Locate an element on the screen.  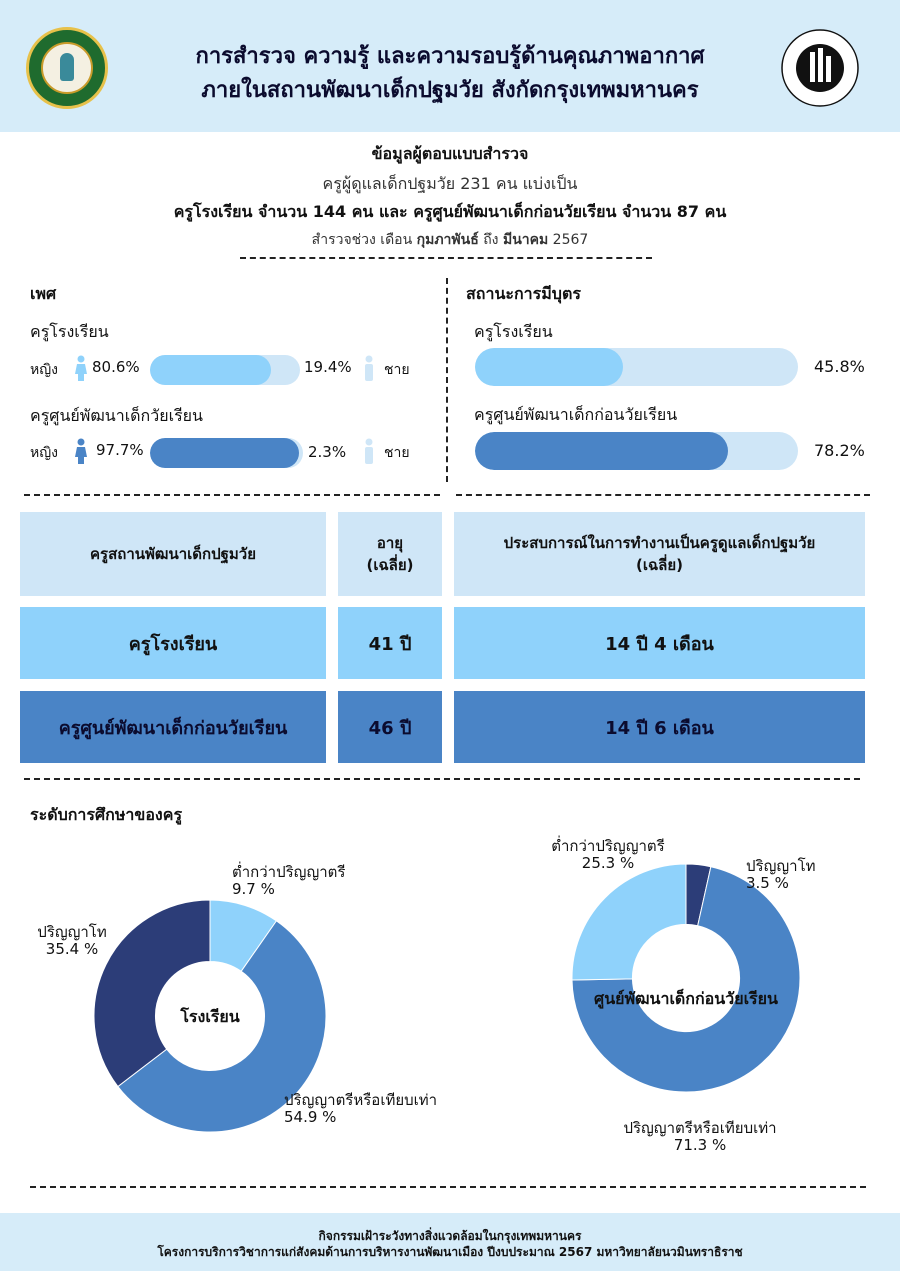
parenthood-title: สถานะการมีบุตร is located at coordinates (523, 293).